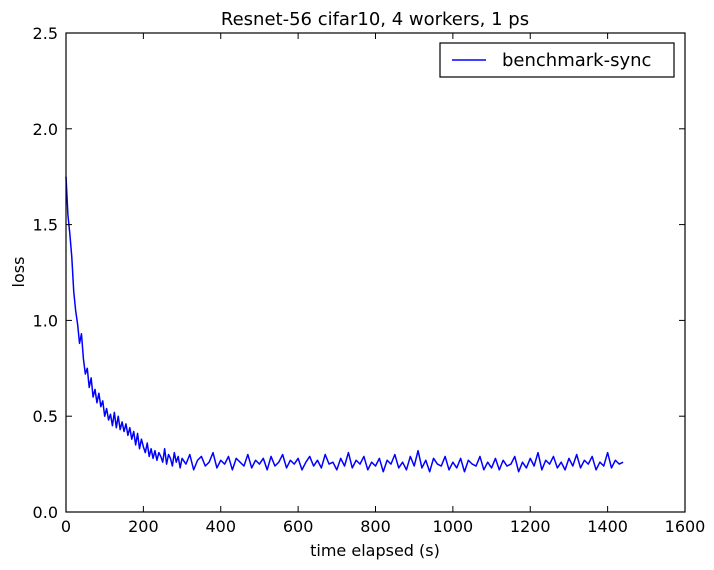 The height and width of the screenshot is (570, 714). What do you see at coordinates (45, 129) in the screenshot?
I see `y-tick-label: 2.0` at bounding box center [45, 129].